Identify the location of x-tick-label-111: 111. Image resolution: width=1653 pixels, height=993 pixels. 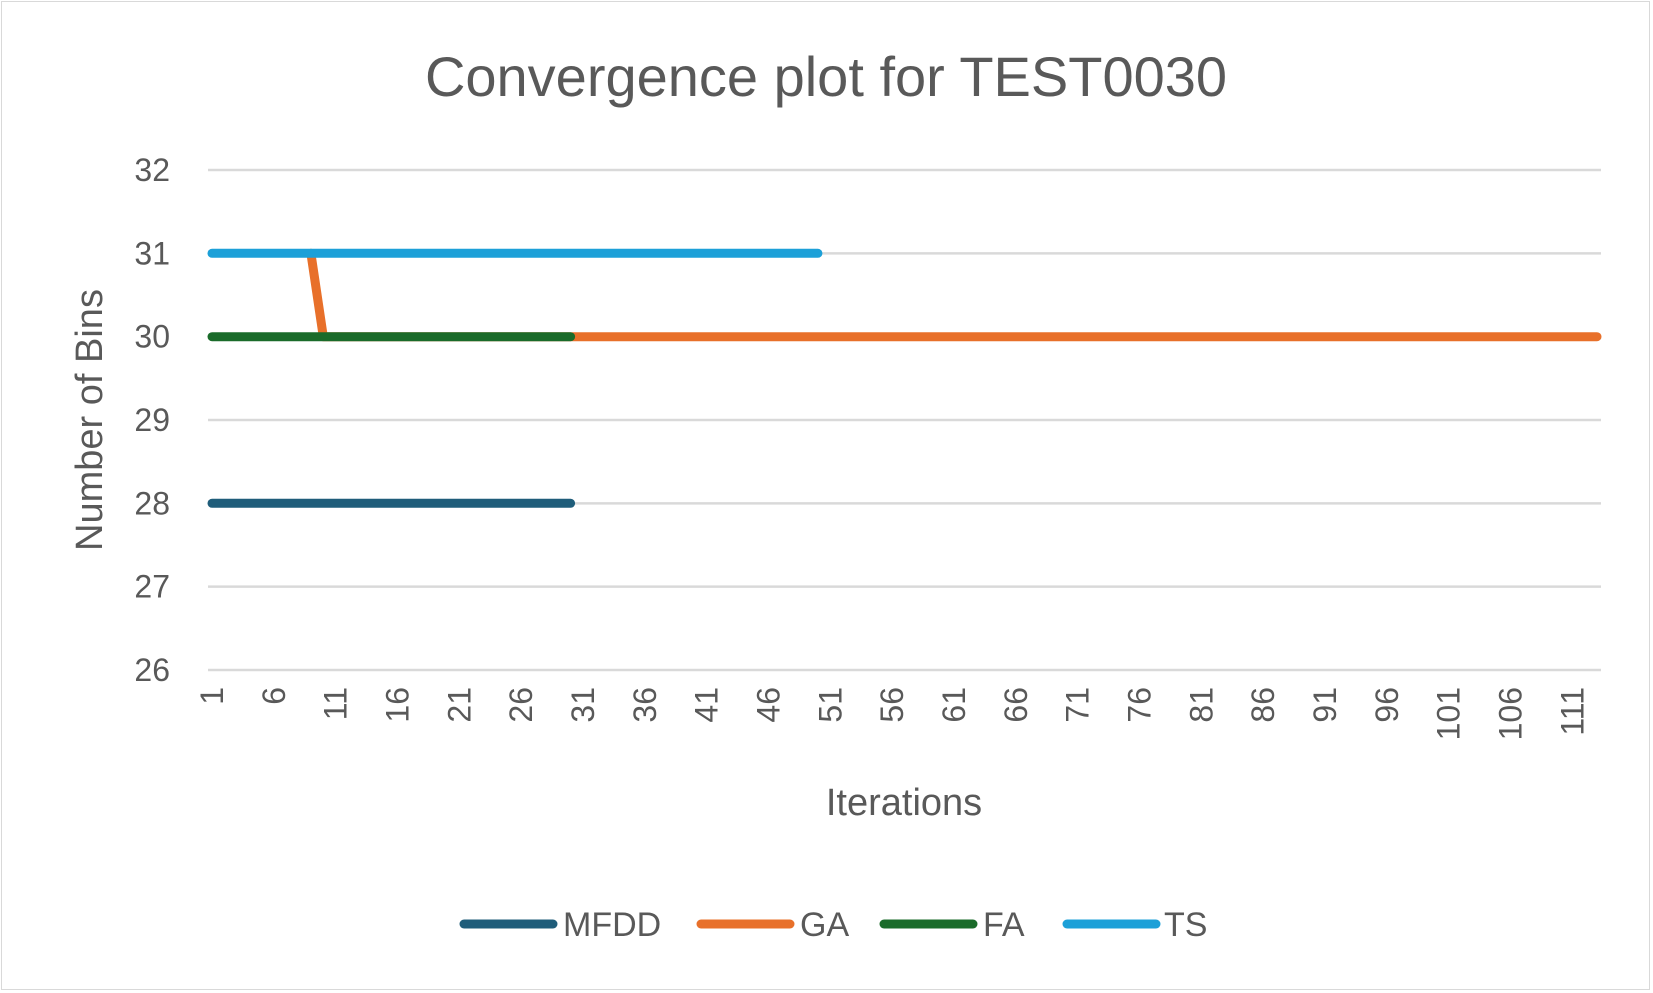
(1572, 711).